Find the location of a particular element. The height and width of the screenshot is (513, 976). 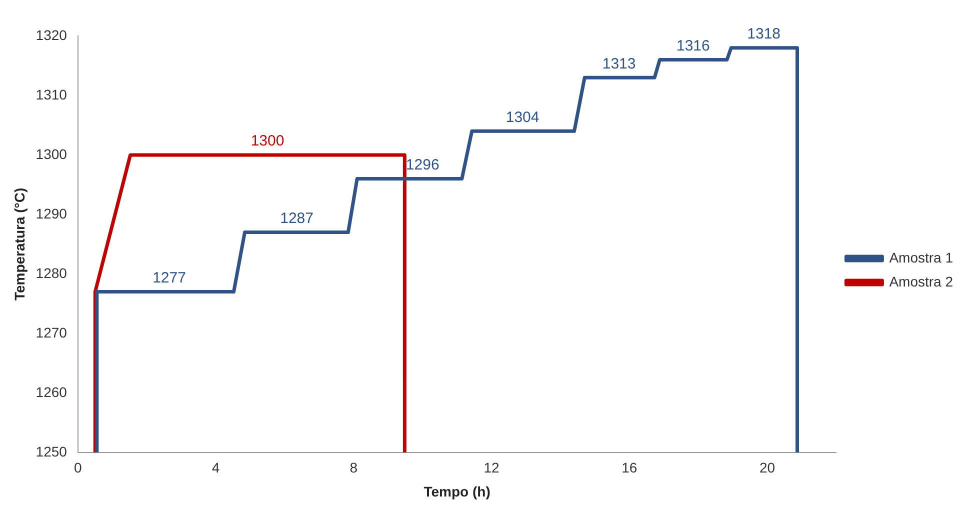

y-tick-label: 1280 is located at coordinates (52, 272).